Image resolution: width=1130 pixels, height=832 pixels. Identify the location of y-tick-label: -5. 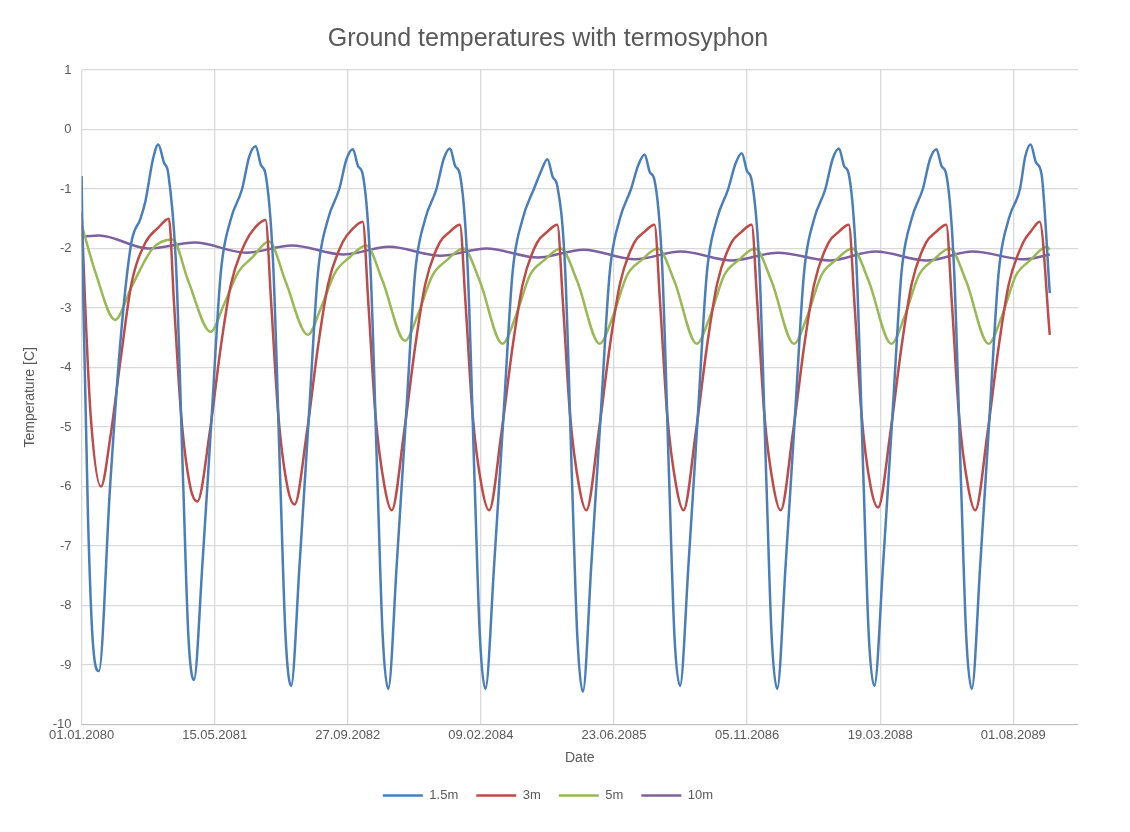
(66, 426).